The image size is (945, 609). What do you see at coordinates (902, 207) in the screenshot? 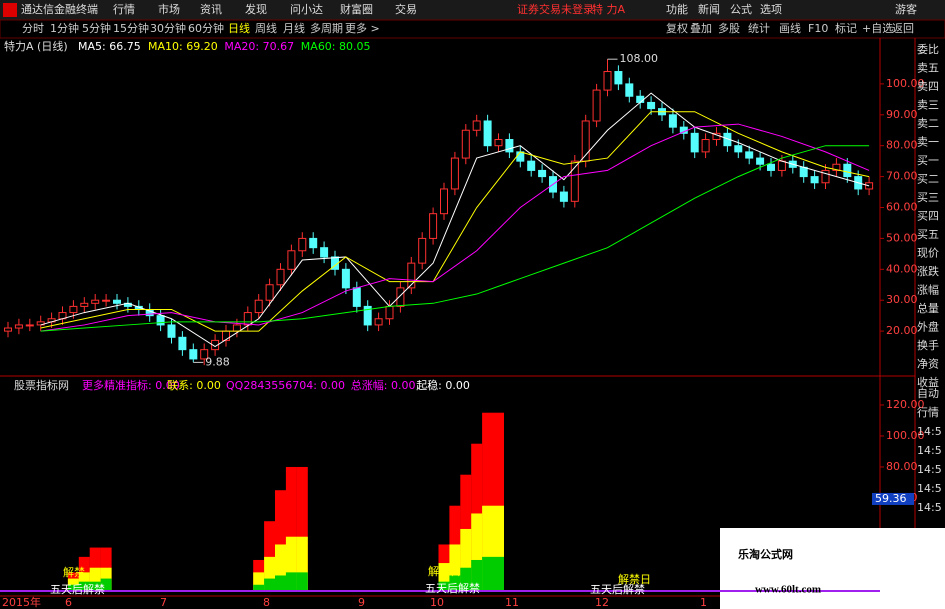
I see `y-tick-label: 60.00` at bounding box center [902, 207].